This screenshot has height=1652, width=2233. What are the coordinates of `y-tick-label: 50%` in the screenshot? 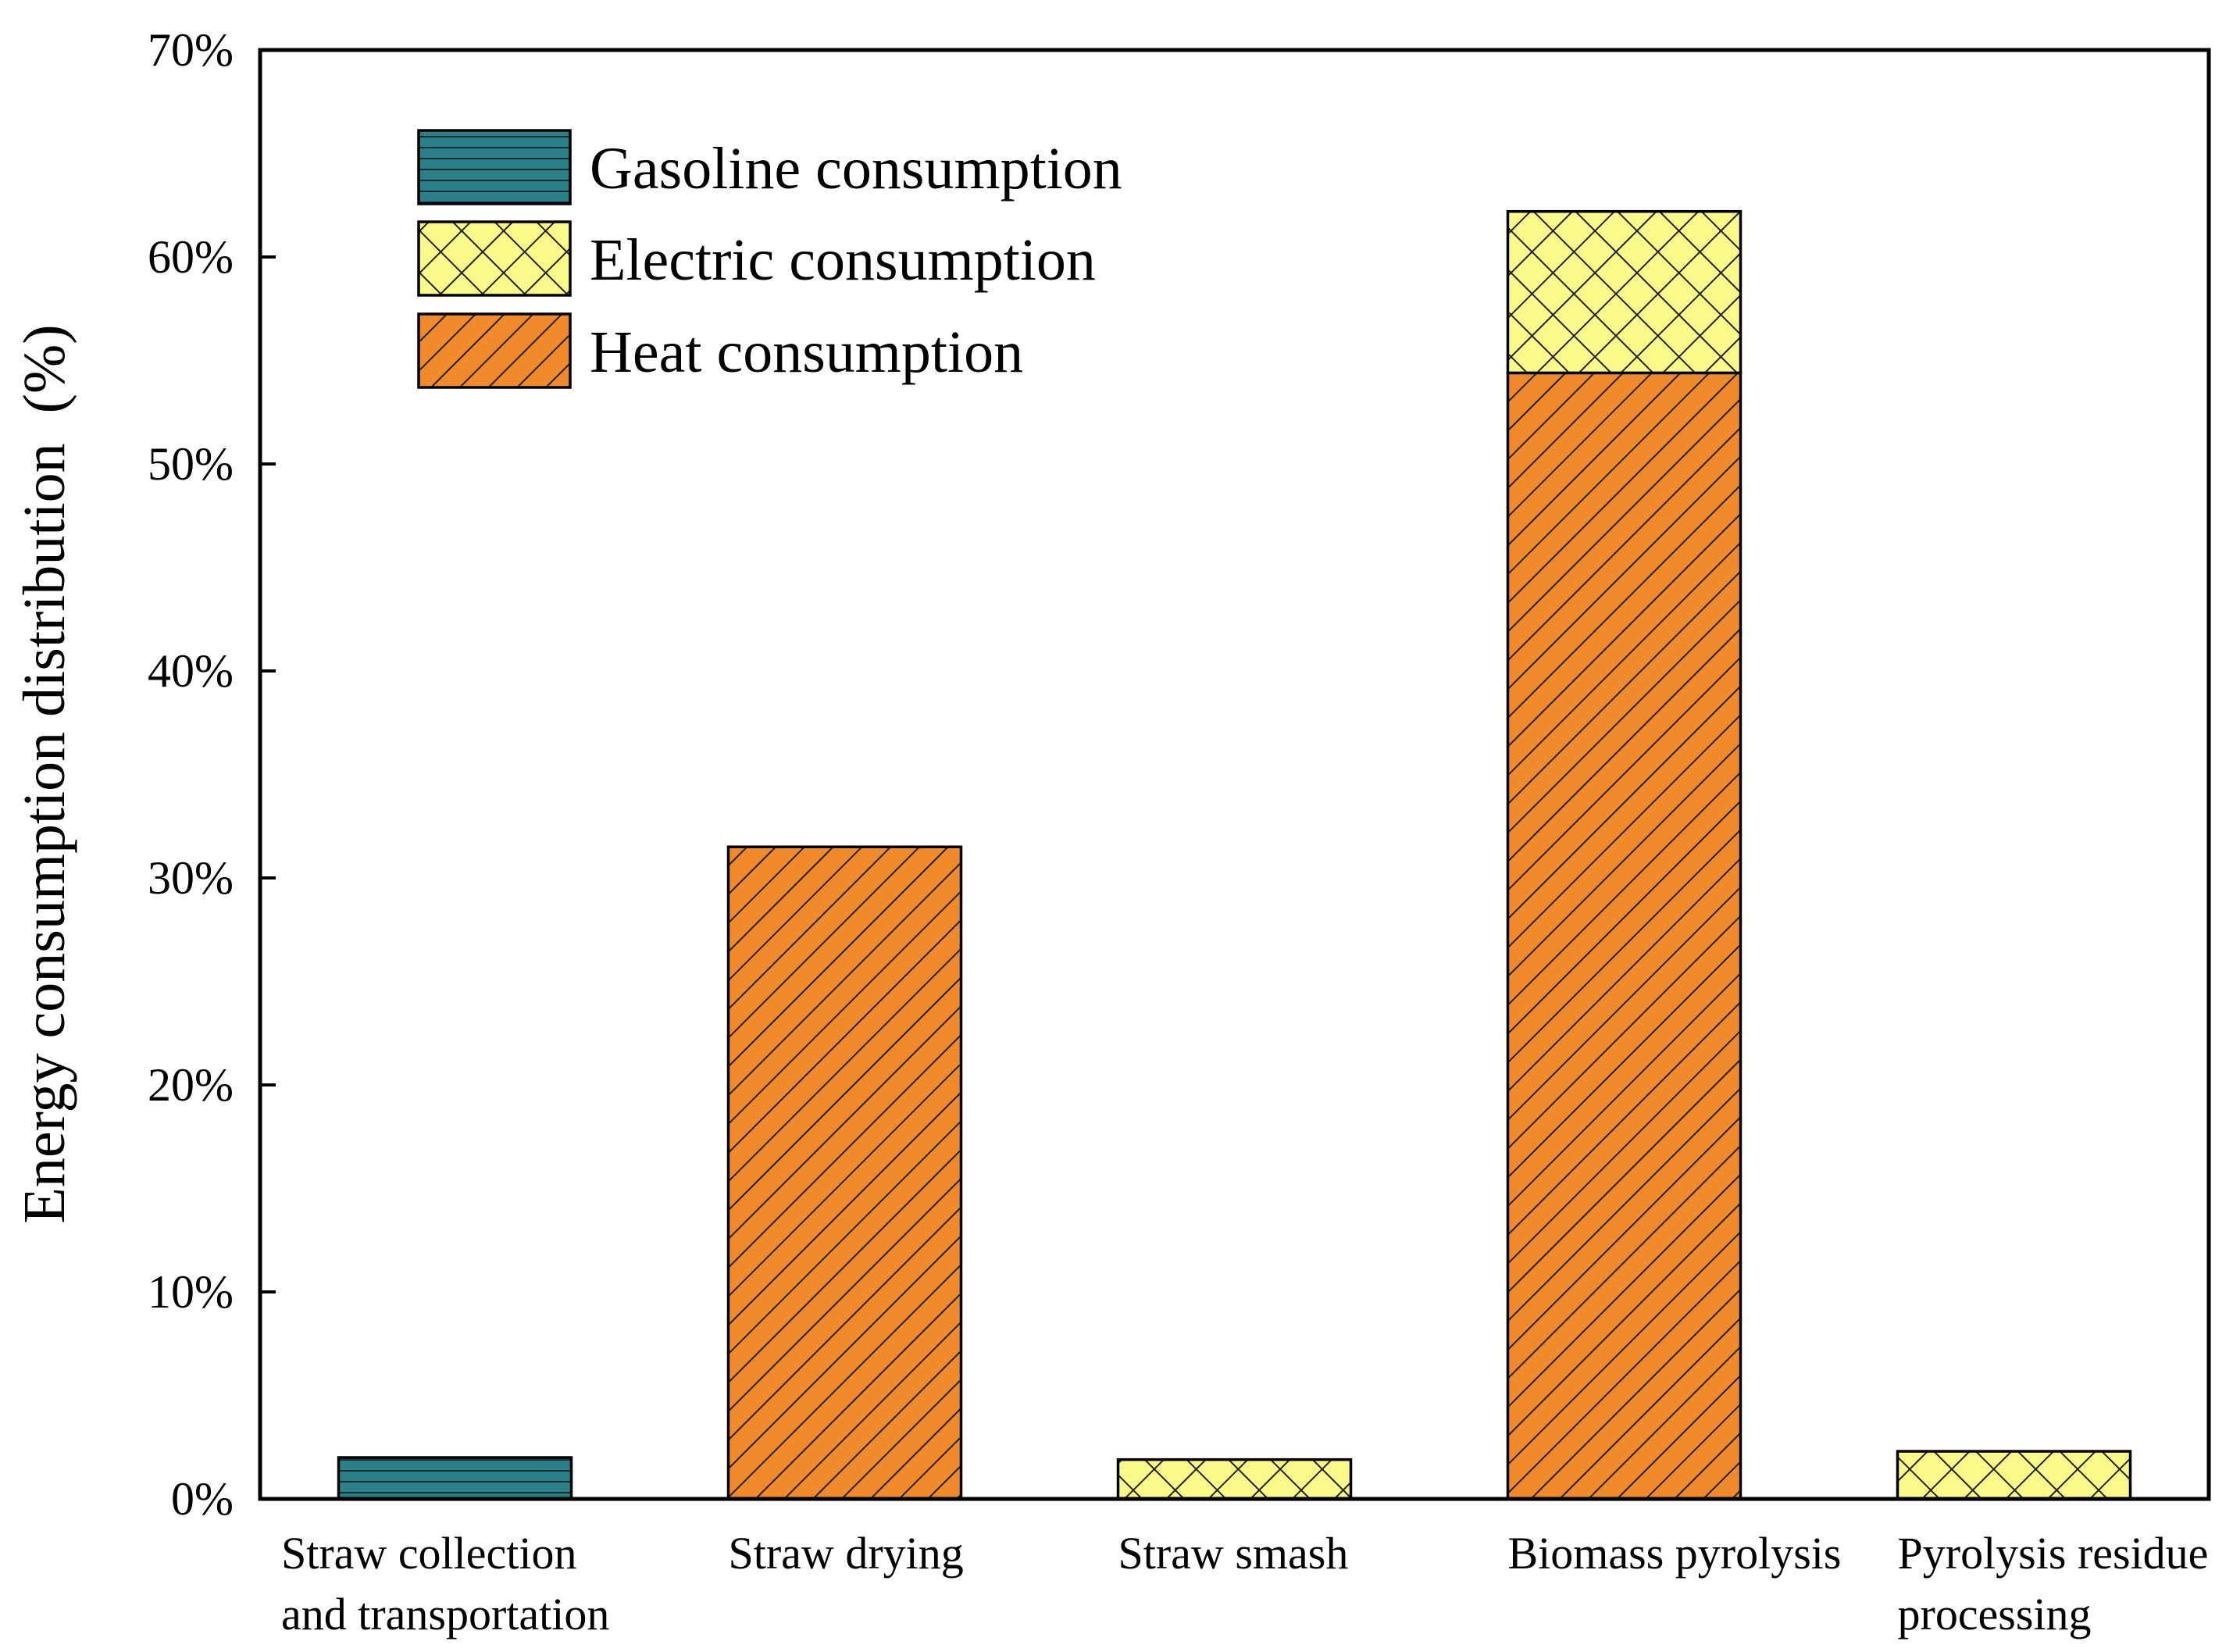 It's located at (191, 464).